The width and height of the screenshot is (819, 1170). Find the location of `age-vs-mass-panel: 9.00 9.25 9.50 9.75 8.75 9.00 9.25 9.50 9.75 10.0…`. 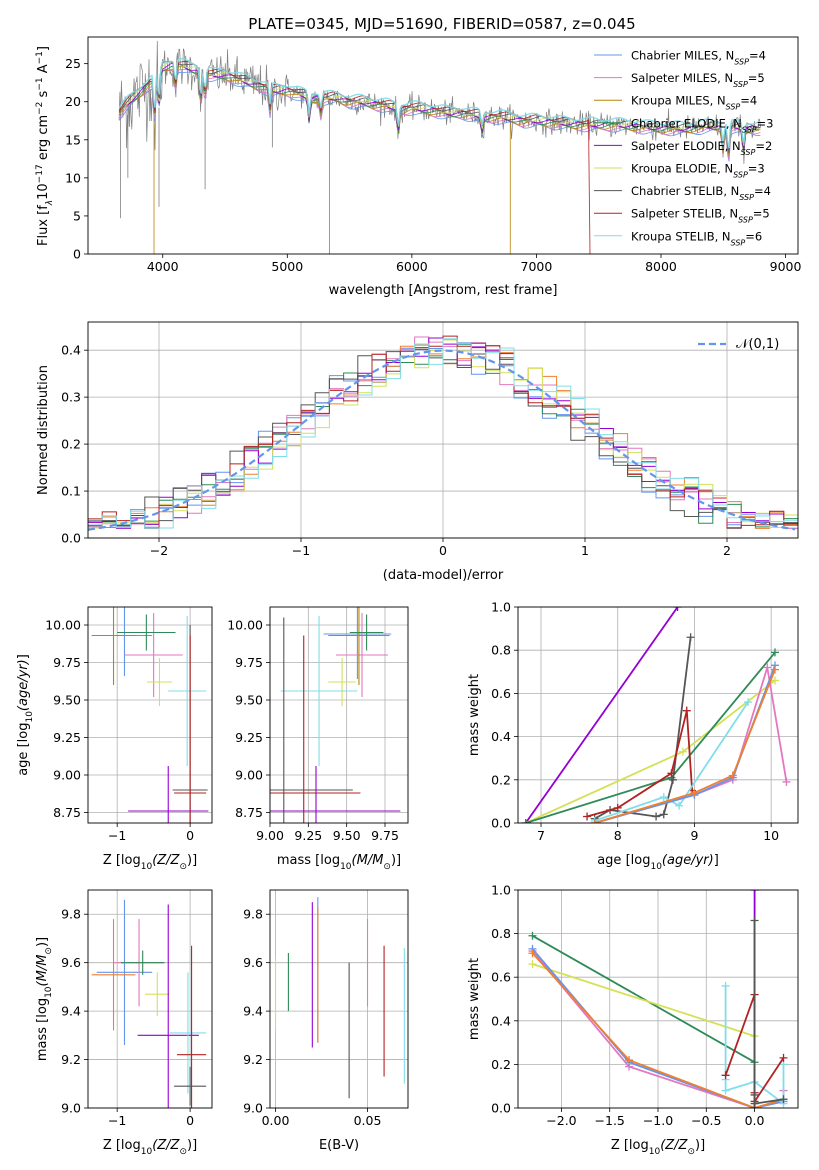

age-vs-mass-panel: 9.00 9.25 9.50 9.75 8.75 9.00 9.25 9.50 9.75 10.0… is located at coordinates (318, 739).